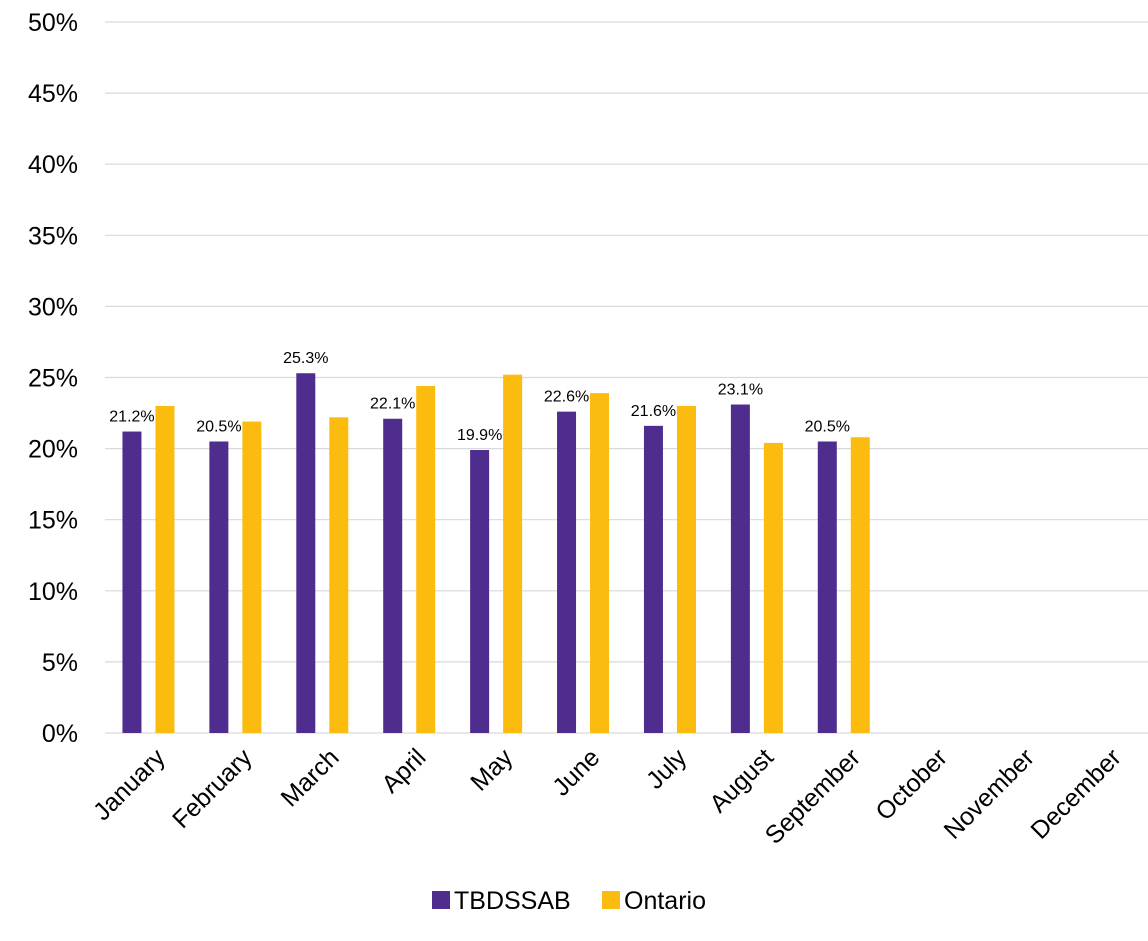 The width and height of the screenshot is (1148, 941). I want to click on x-tick-label: December, so click(1075, 793).